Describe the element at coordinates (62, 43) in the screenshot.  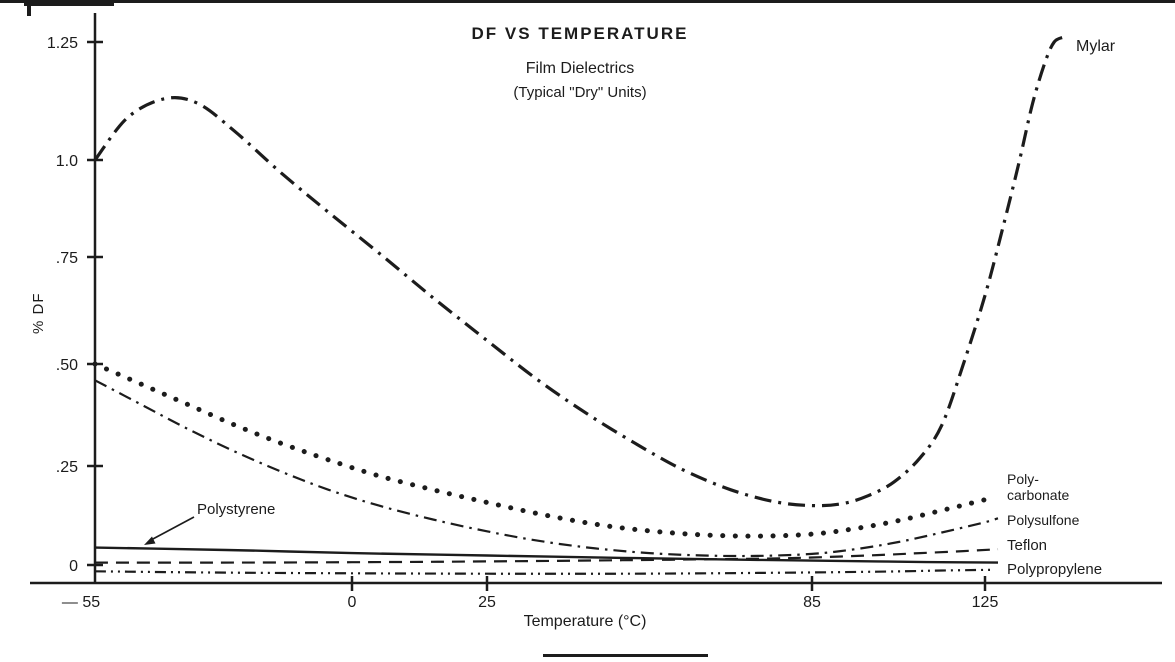
I see `y-tick-label: 1.25` at that location.